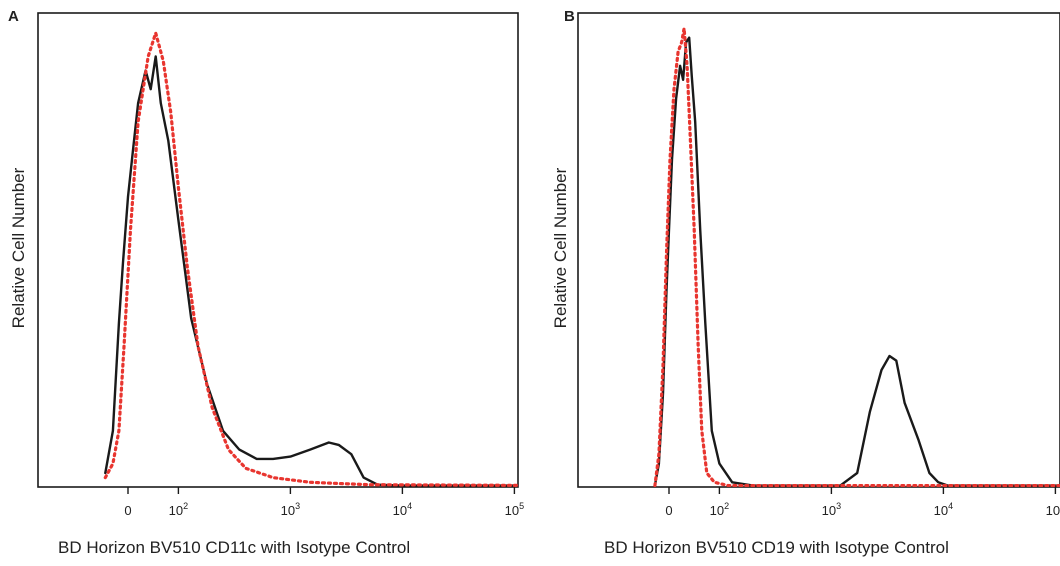 Image resolution: width=1060 pixels, height=566 pixels. Describe the element at coordinates (569, 16) in the screenshot. I see `panel-letter: B` at that location.